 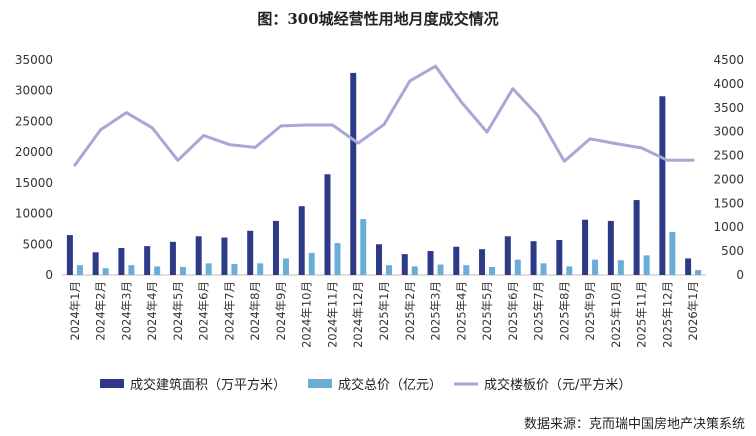 What do you see at coordinates (590, 311) in the screenshot?
I see `x-tick-label: 2025年9月` at bounding box center [590, 311].